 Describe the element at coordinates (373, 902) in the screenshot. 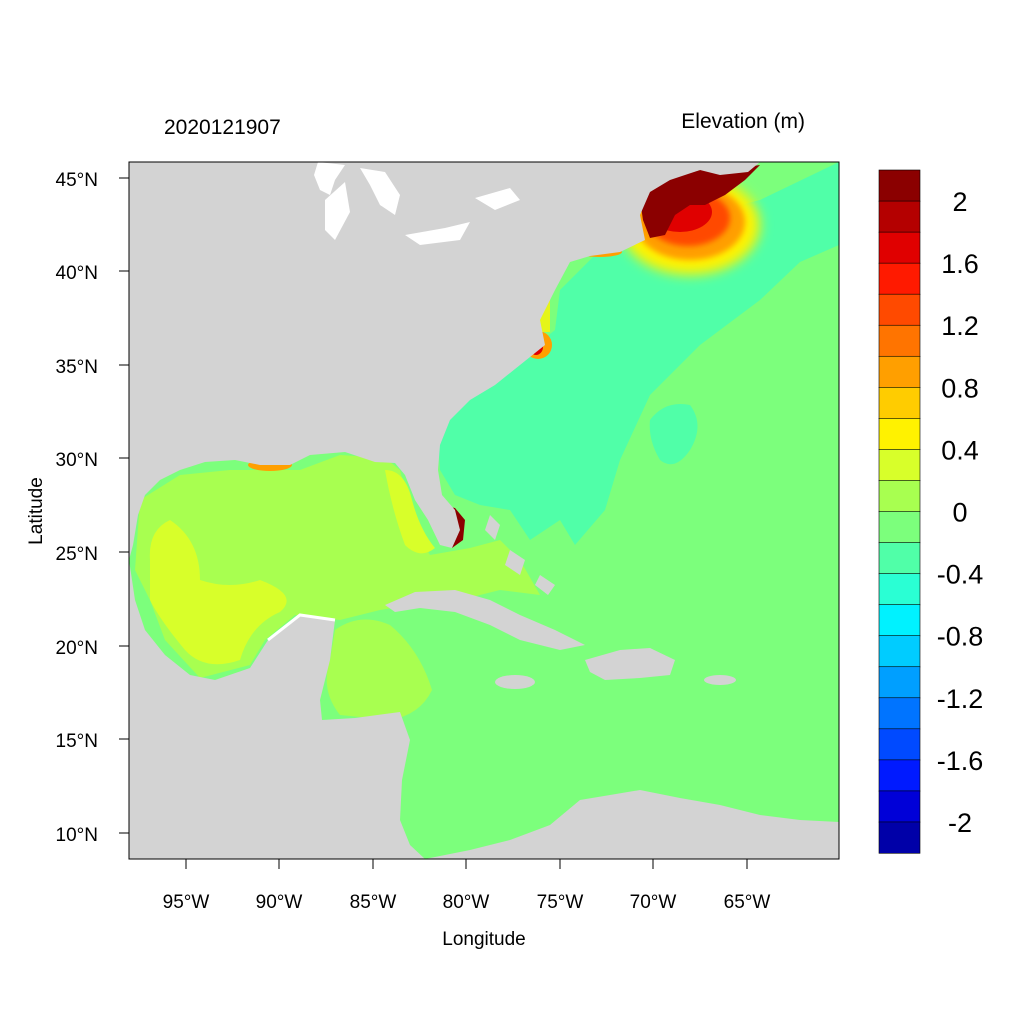

I see `x-tick-label: 85°W` at that location.